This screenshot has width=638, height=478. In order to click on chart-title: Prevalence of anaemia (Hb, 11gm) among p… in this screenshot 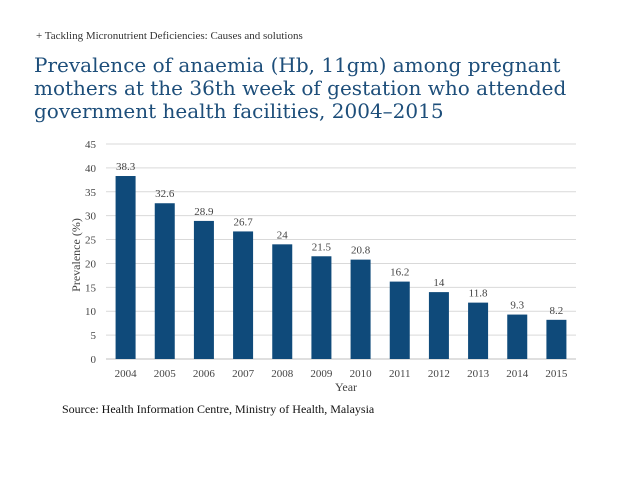, I will do `click(300, 88)`.